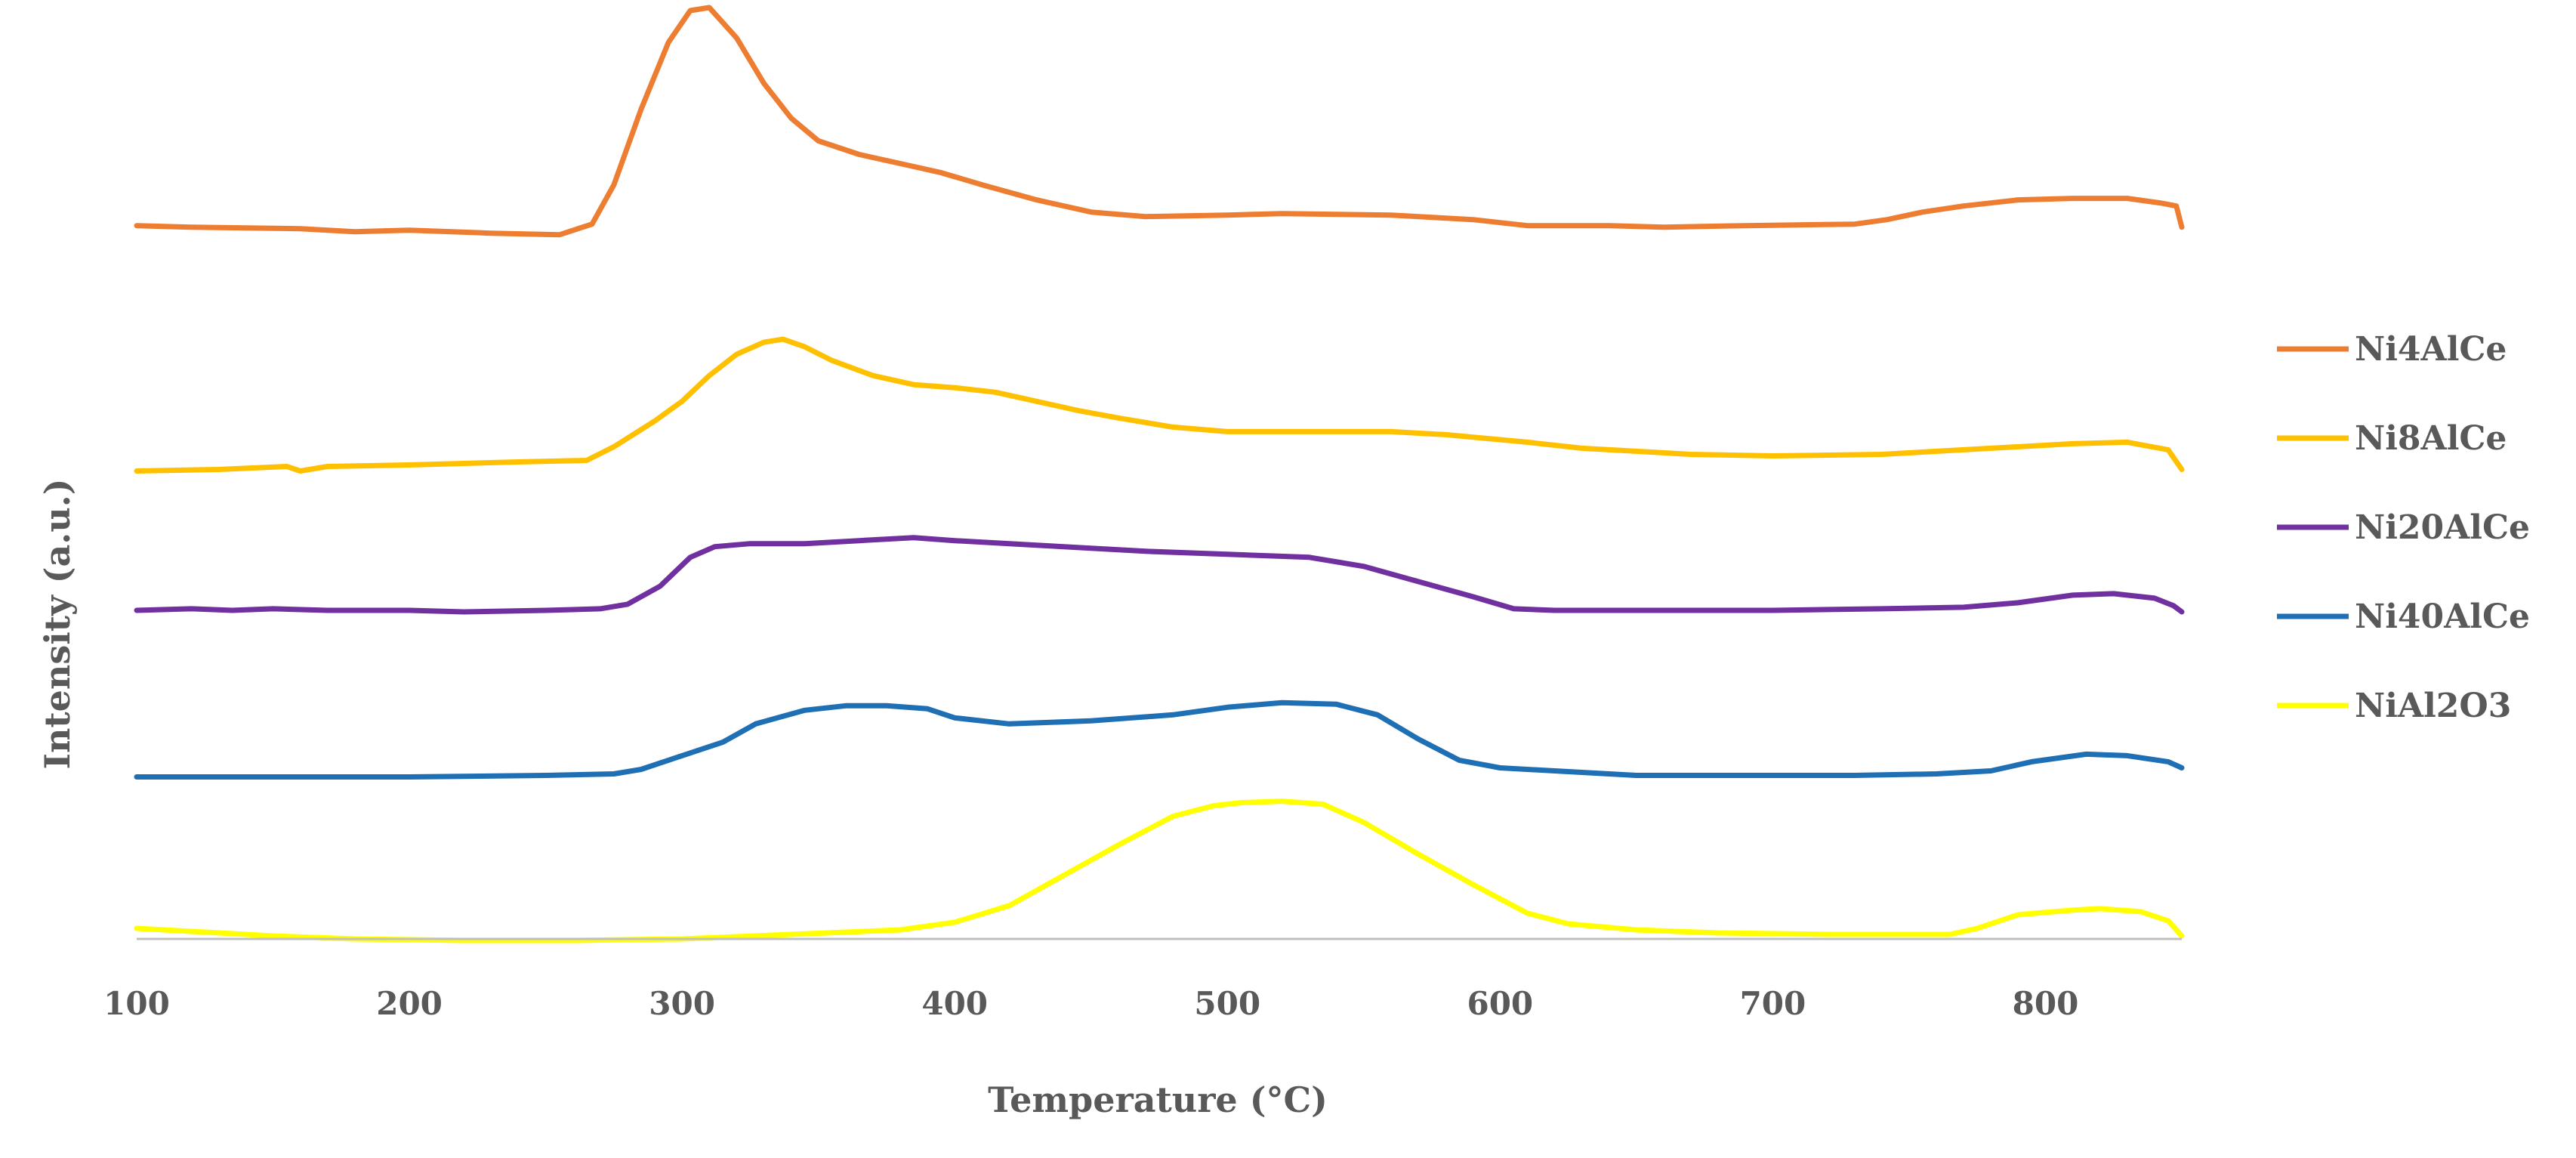 This screenshot has height=1158, width=2576. Describe the element at coordinates (2442, 617) in the screenshot. I see `legend-label-ni40alce: Ni40AlCe` at that location.